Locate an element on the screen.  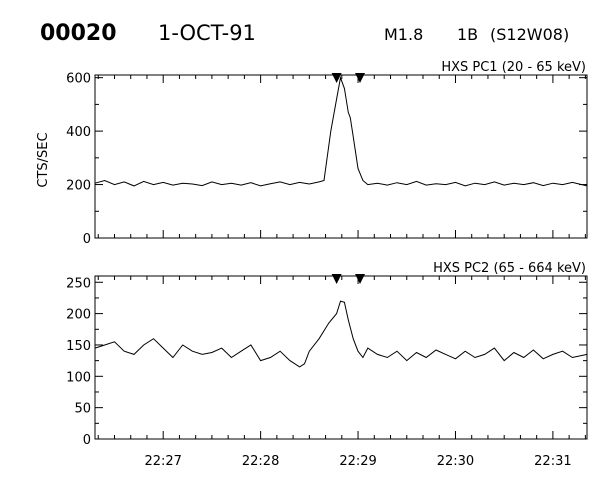
y-tick-label: 250 is located at coordinates (78, 283).